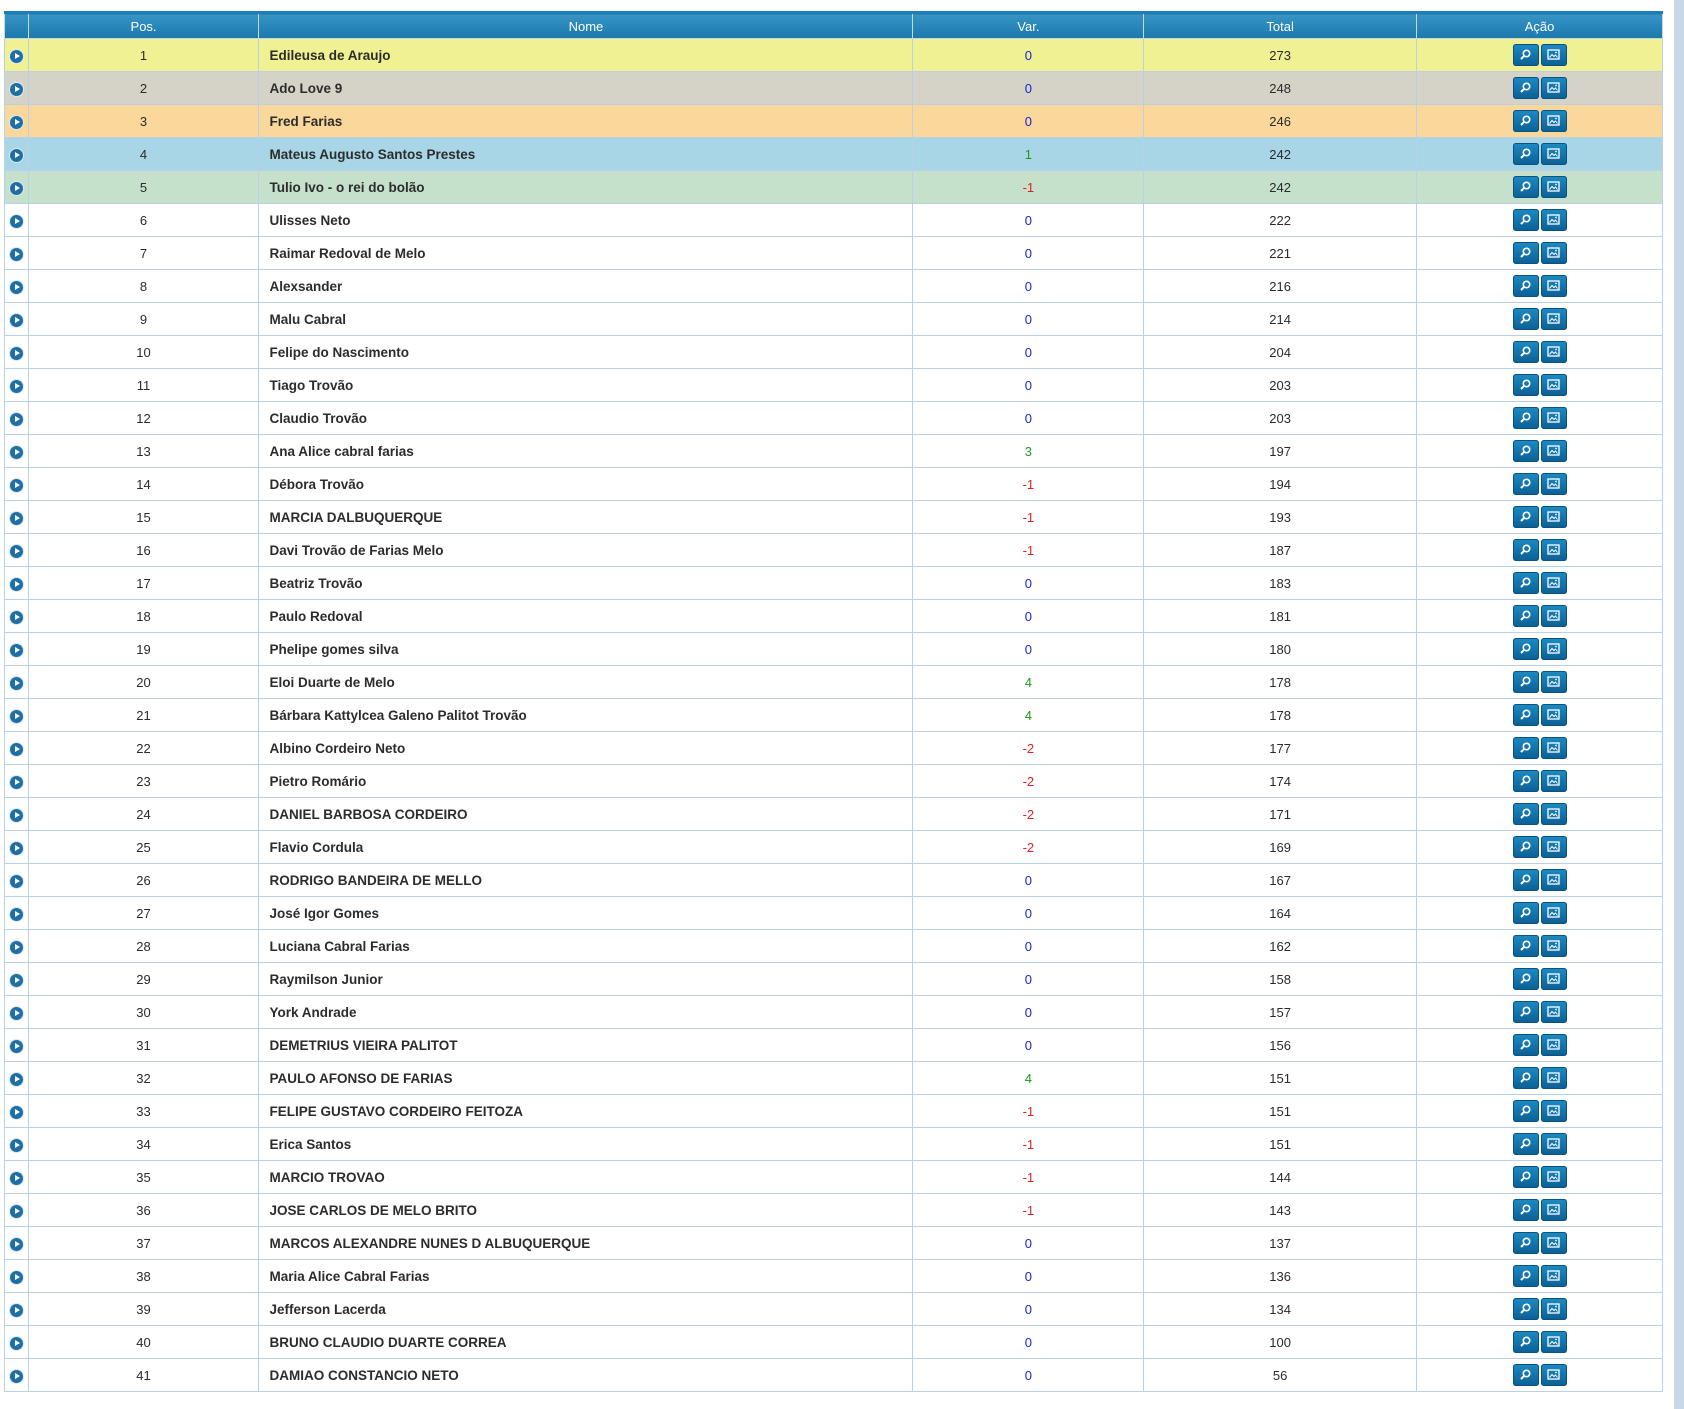 This screenshot has width=1684, height=1409. What do you see at coordinates (833, 1078) in the screenshot?
I see `table-row: 32 PAULO AFONSO DE FARIAS 4 151` at bounding box center [833, 1078].